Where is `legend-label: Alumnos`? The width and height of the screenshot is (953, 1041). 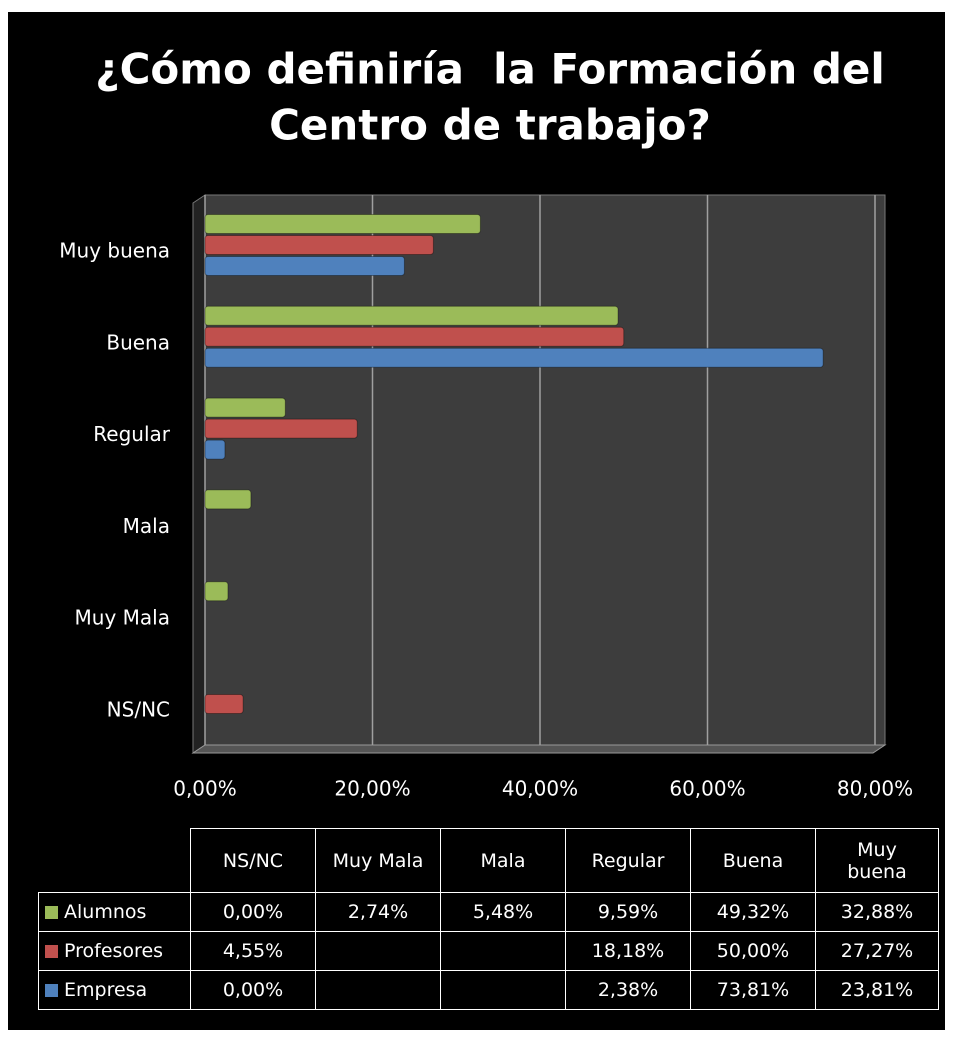 legend-label: Alumnos is located at coordinates (105, 912).